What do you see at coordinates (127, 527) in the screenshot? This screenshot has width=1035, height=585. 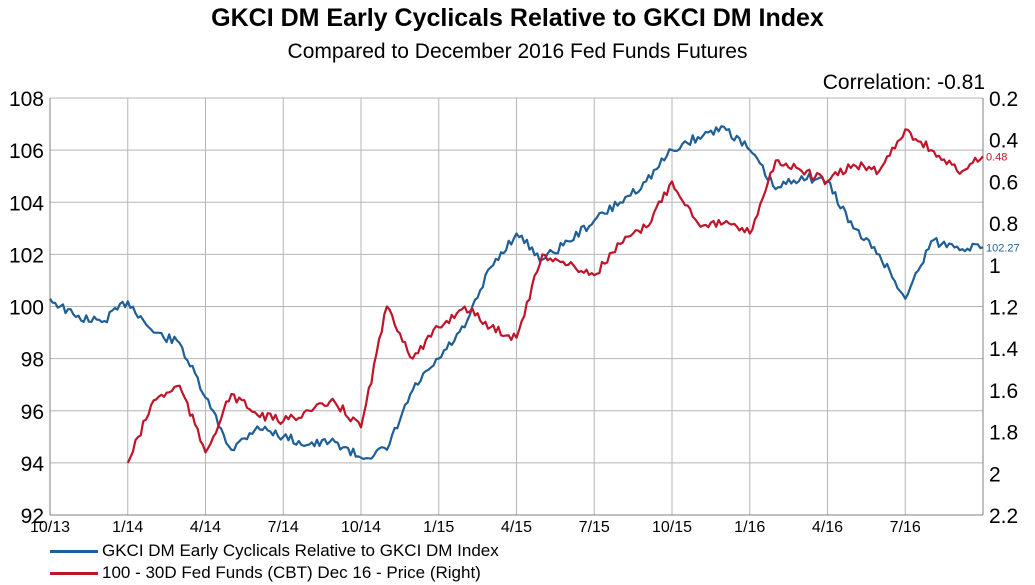 I see `x-tick-label: 1/14` at bounding box center [127, 527].